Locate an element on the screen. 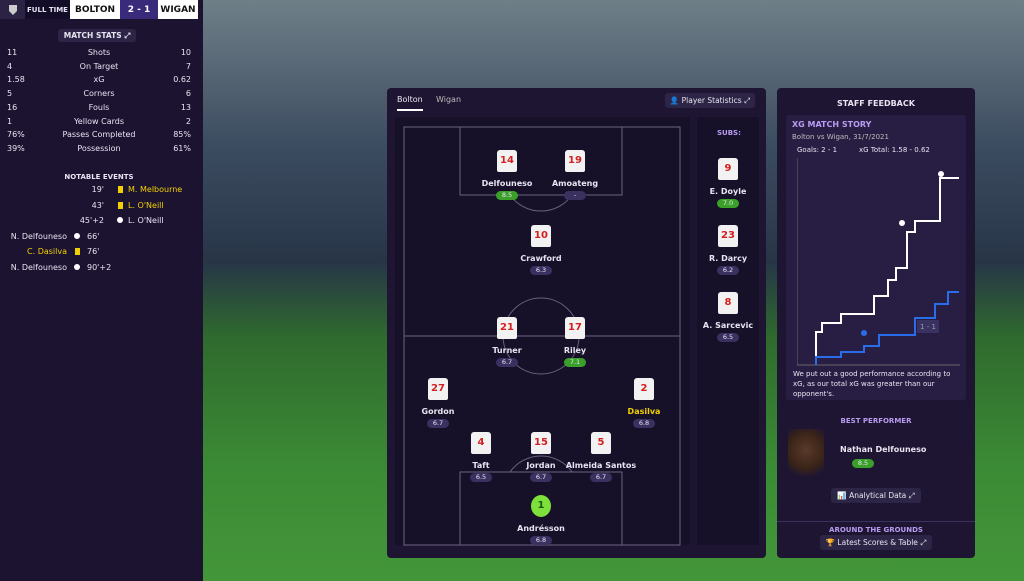  player-shirt: 2 is located at coordinates (644, 389).